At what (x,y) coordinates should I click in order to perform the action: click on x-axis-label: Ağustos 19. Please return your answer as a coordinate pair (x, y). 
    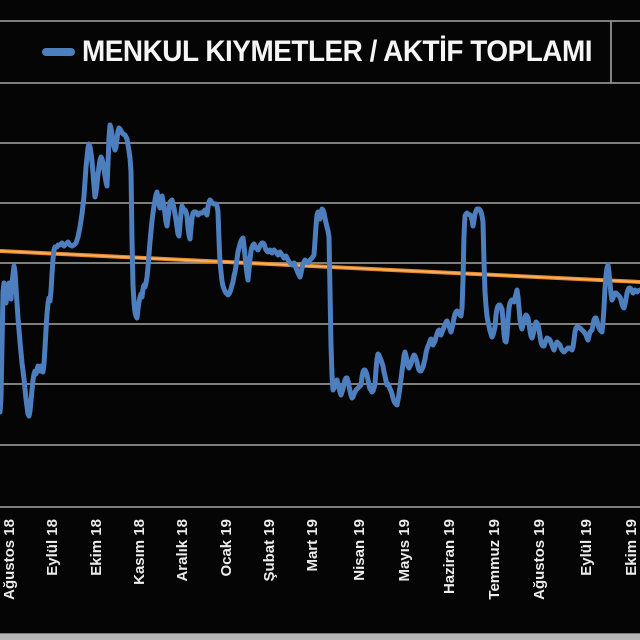
    Looking at the image, I should click on (539, 559).